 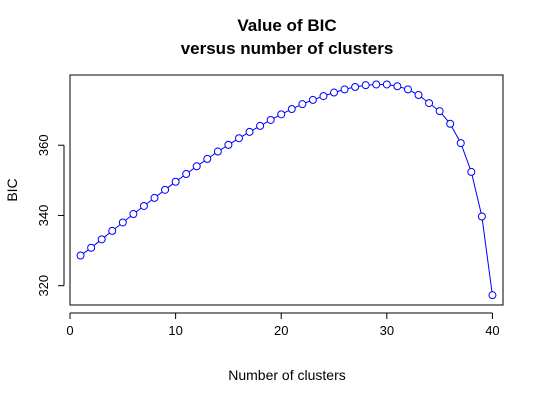 I want to click on x-tick-label: 30, so click(x=387, y=330).